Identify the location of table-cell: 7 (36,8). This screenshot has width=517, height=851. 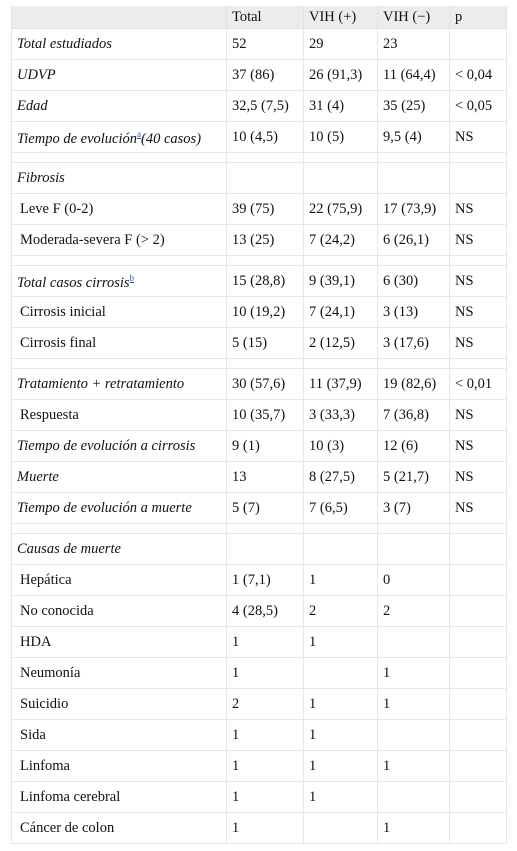
(414, 415).